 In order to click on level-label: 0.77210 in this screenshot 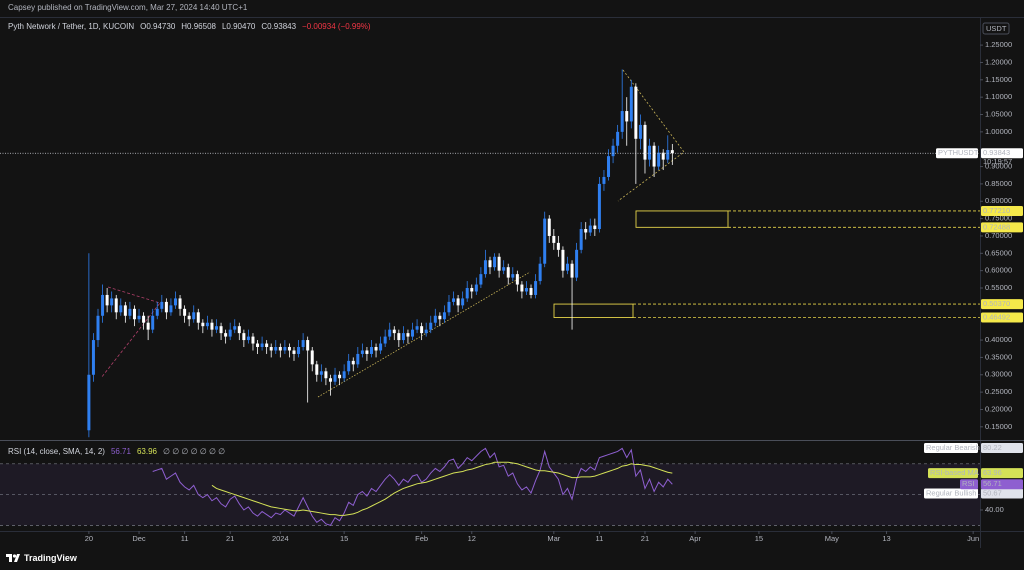, I will do `click(996, 210)`.